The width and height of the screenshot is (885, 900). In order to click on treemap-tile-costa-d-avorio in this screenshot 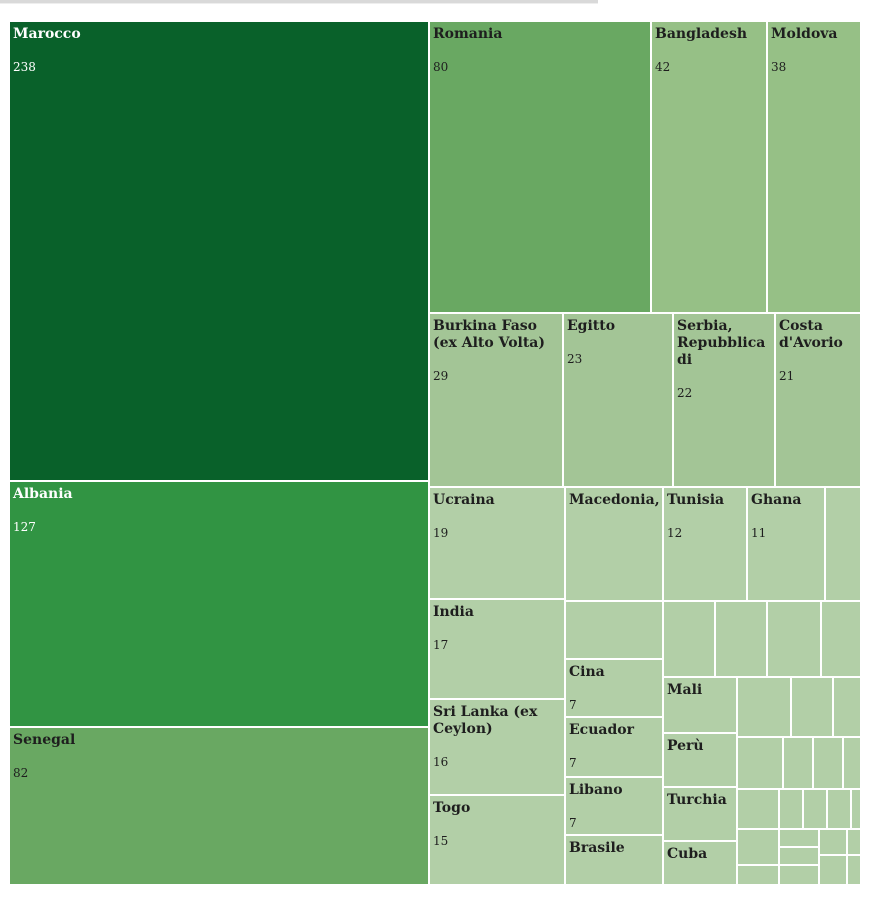, I will do `click(818, 400)`.